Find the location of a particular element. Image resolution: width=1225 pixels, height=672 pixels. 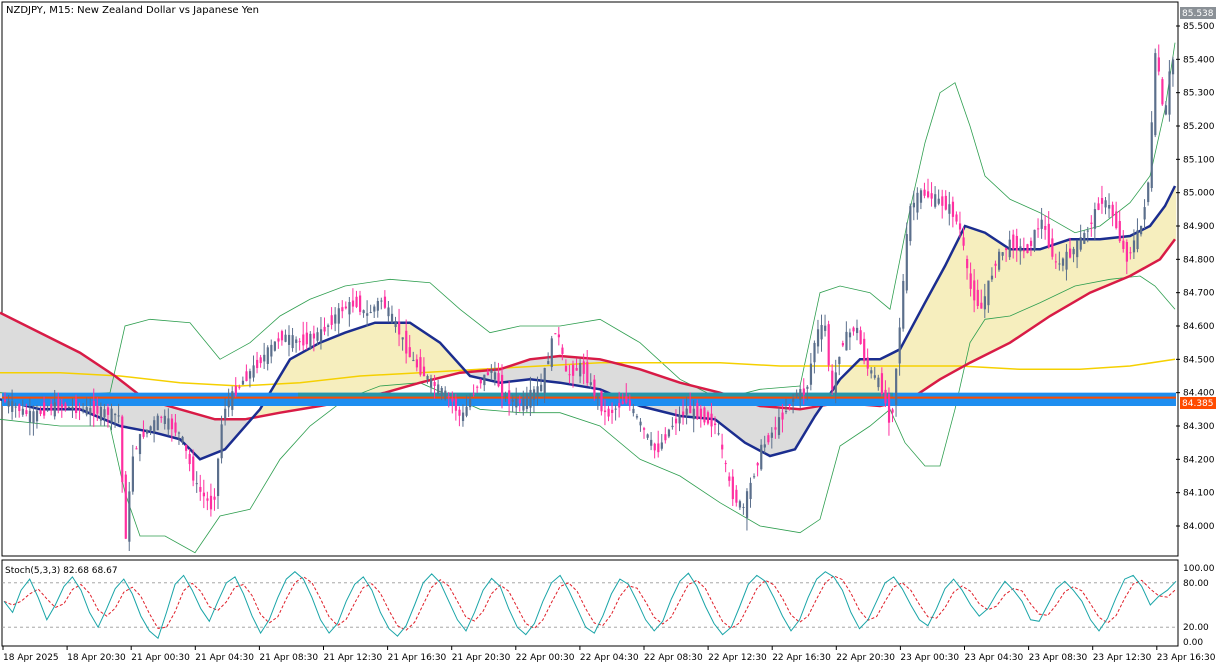

stoch-tick-label: 0.00 is located at coordinates (1193, 643).